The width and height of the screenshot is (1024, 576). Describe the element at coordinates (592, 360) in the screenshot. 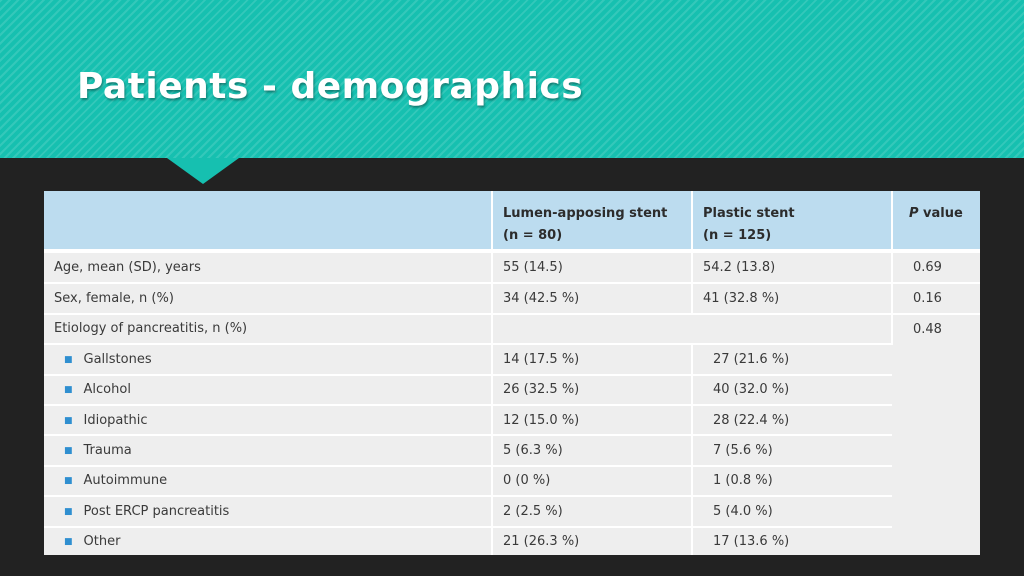

I see `subrow-lams-value: 14 (17.5 %)` at that location.